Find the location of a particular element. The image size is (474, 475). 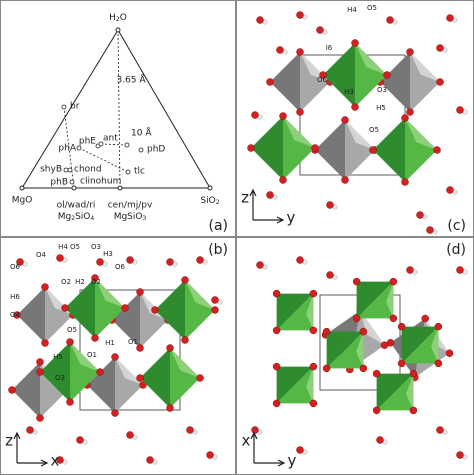

composition-formula: MgSiO3 is located at coordinates (130, 217).